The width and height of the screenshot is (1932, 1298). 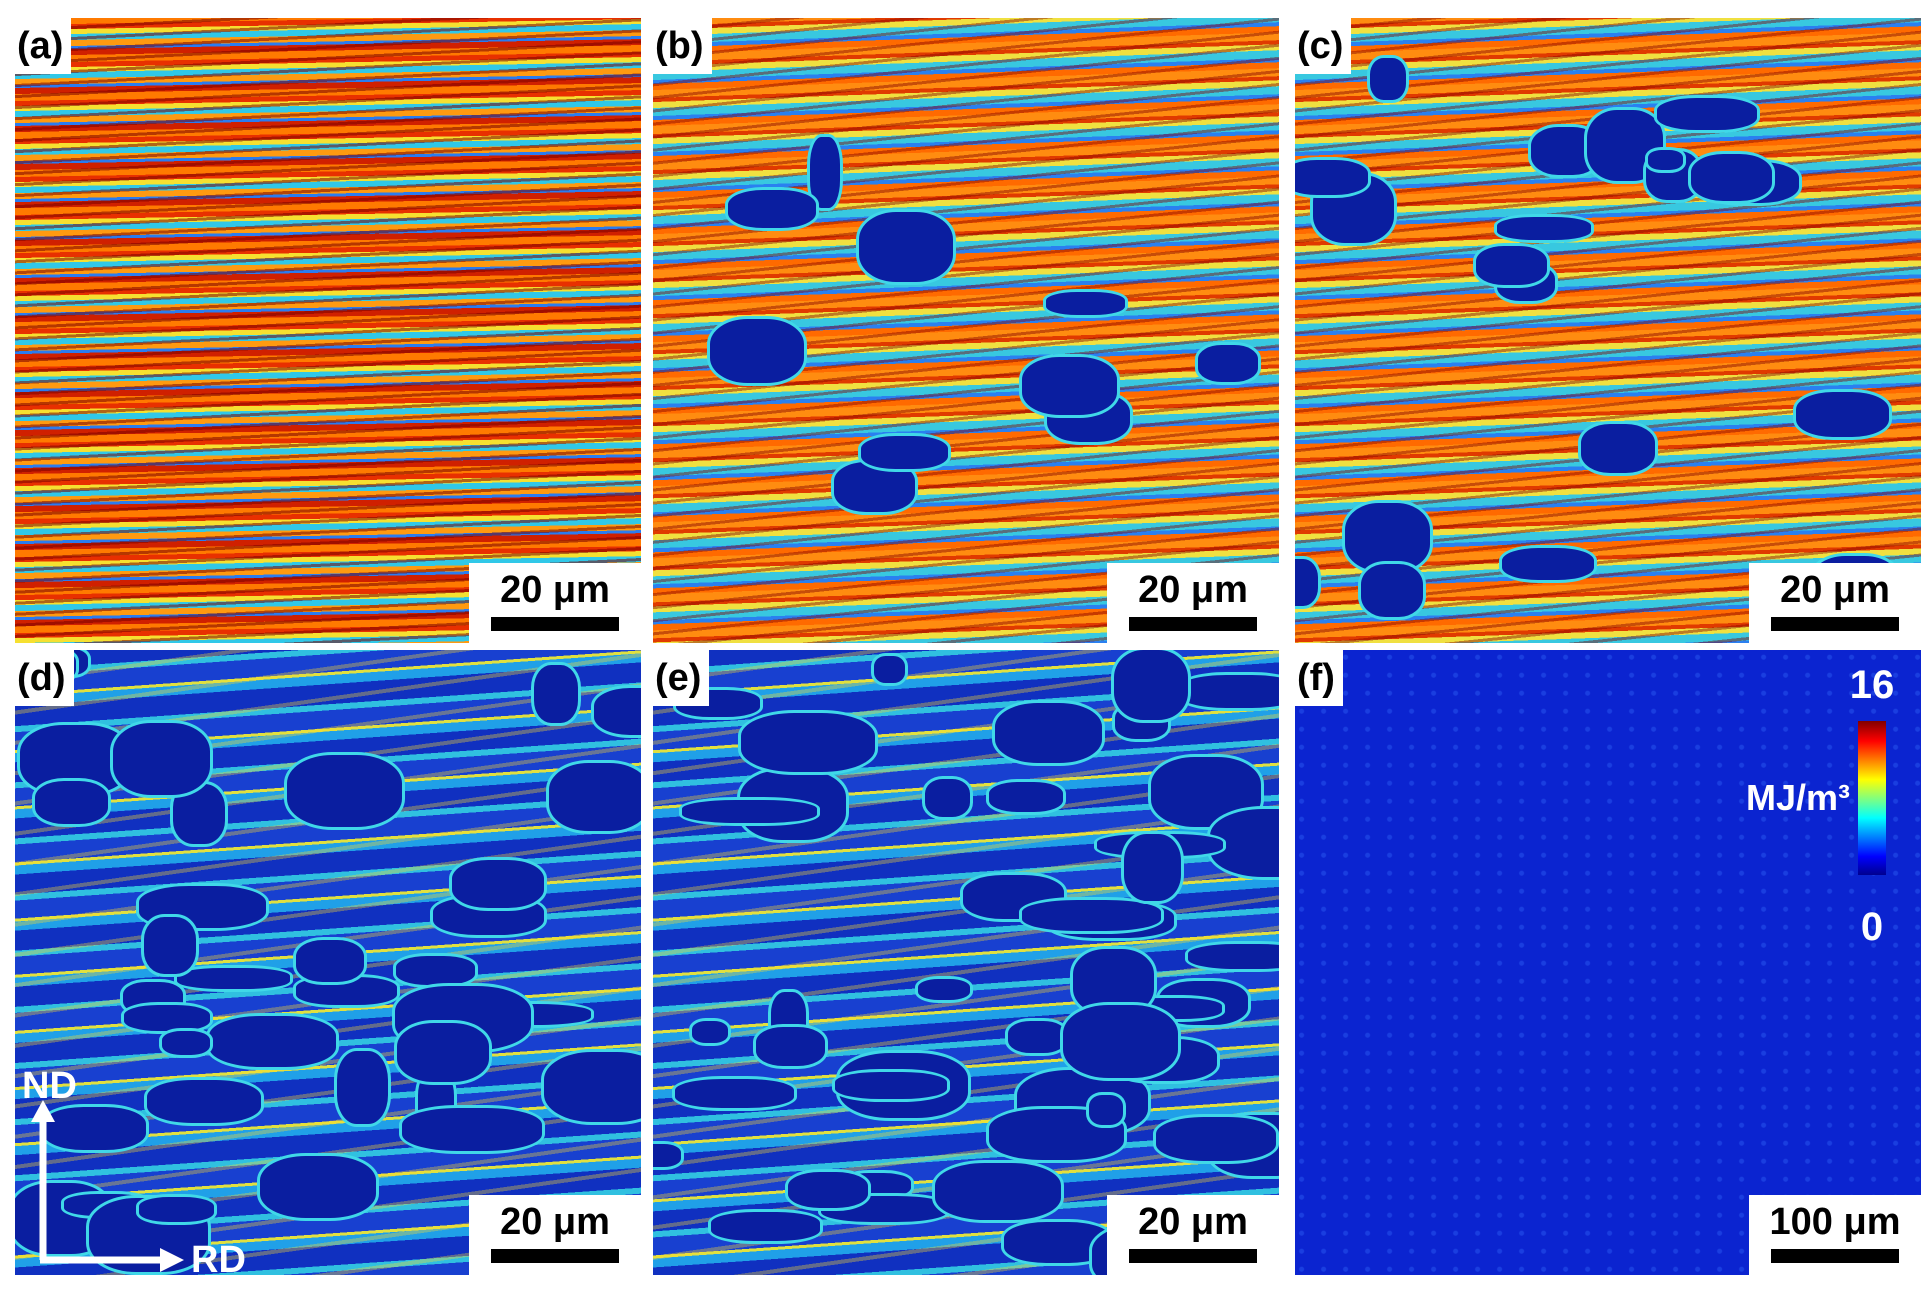 What do you see at coordinates (1835, 1222) in the screenshot?
I see `scale-bar-label: 100 μm` at bounding box center [1835, 1222].